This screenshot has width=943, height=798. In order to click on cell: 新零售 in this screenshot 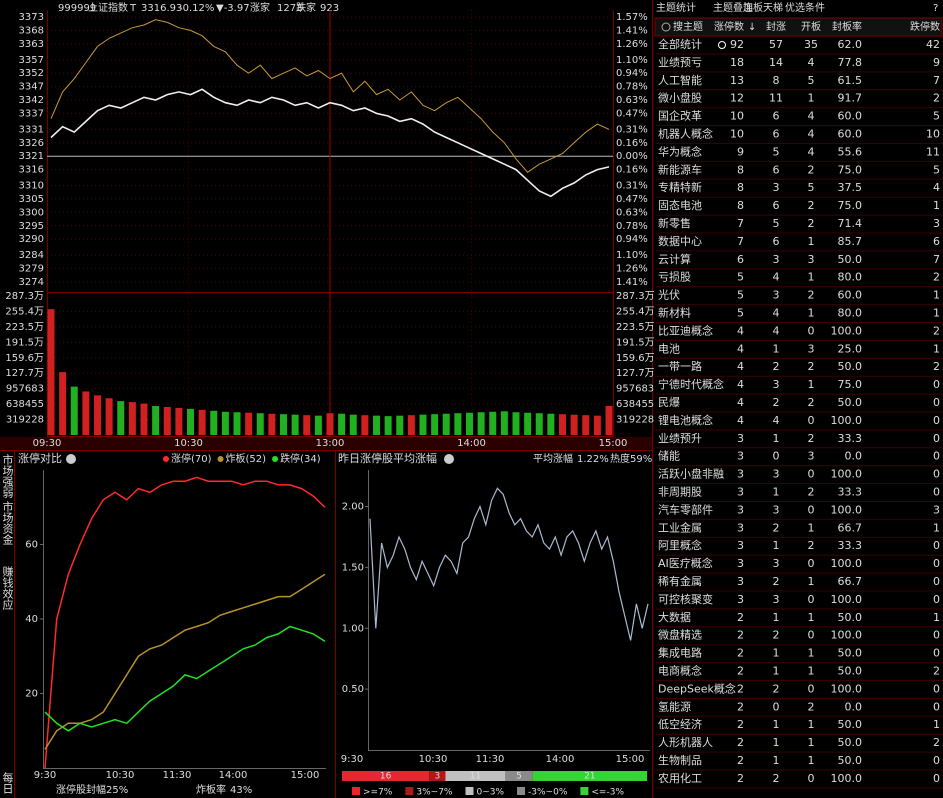, I will do `click(674, 223)`.